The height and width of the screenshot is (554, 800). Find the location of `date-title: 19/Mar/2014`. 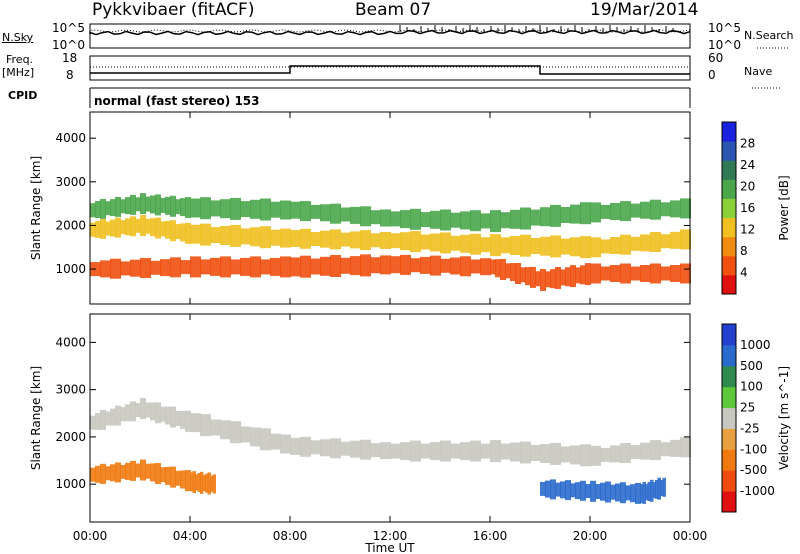

date-title: 19/Mar/2014 is located at coordinates (644, 10).